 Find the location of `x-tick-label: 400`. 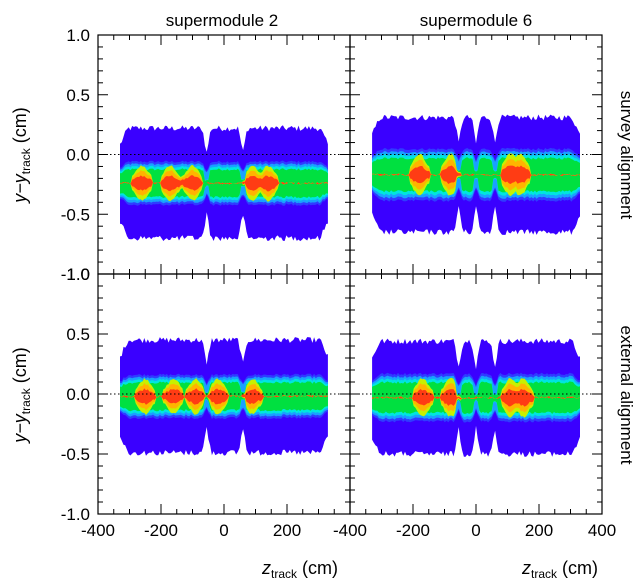

x-tick-label: 400 is located at coordinates (602, 530).